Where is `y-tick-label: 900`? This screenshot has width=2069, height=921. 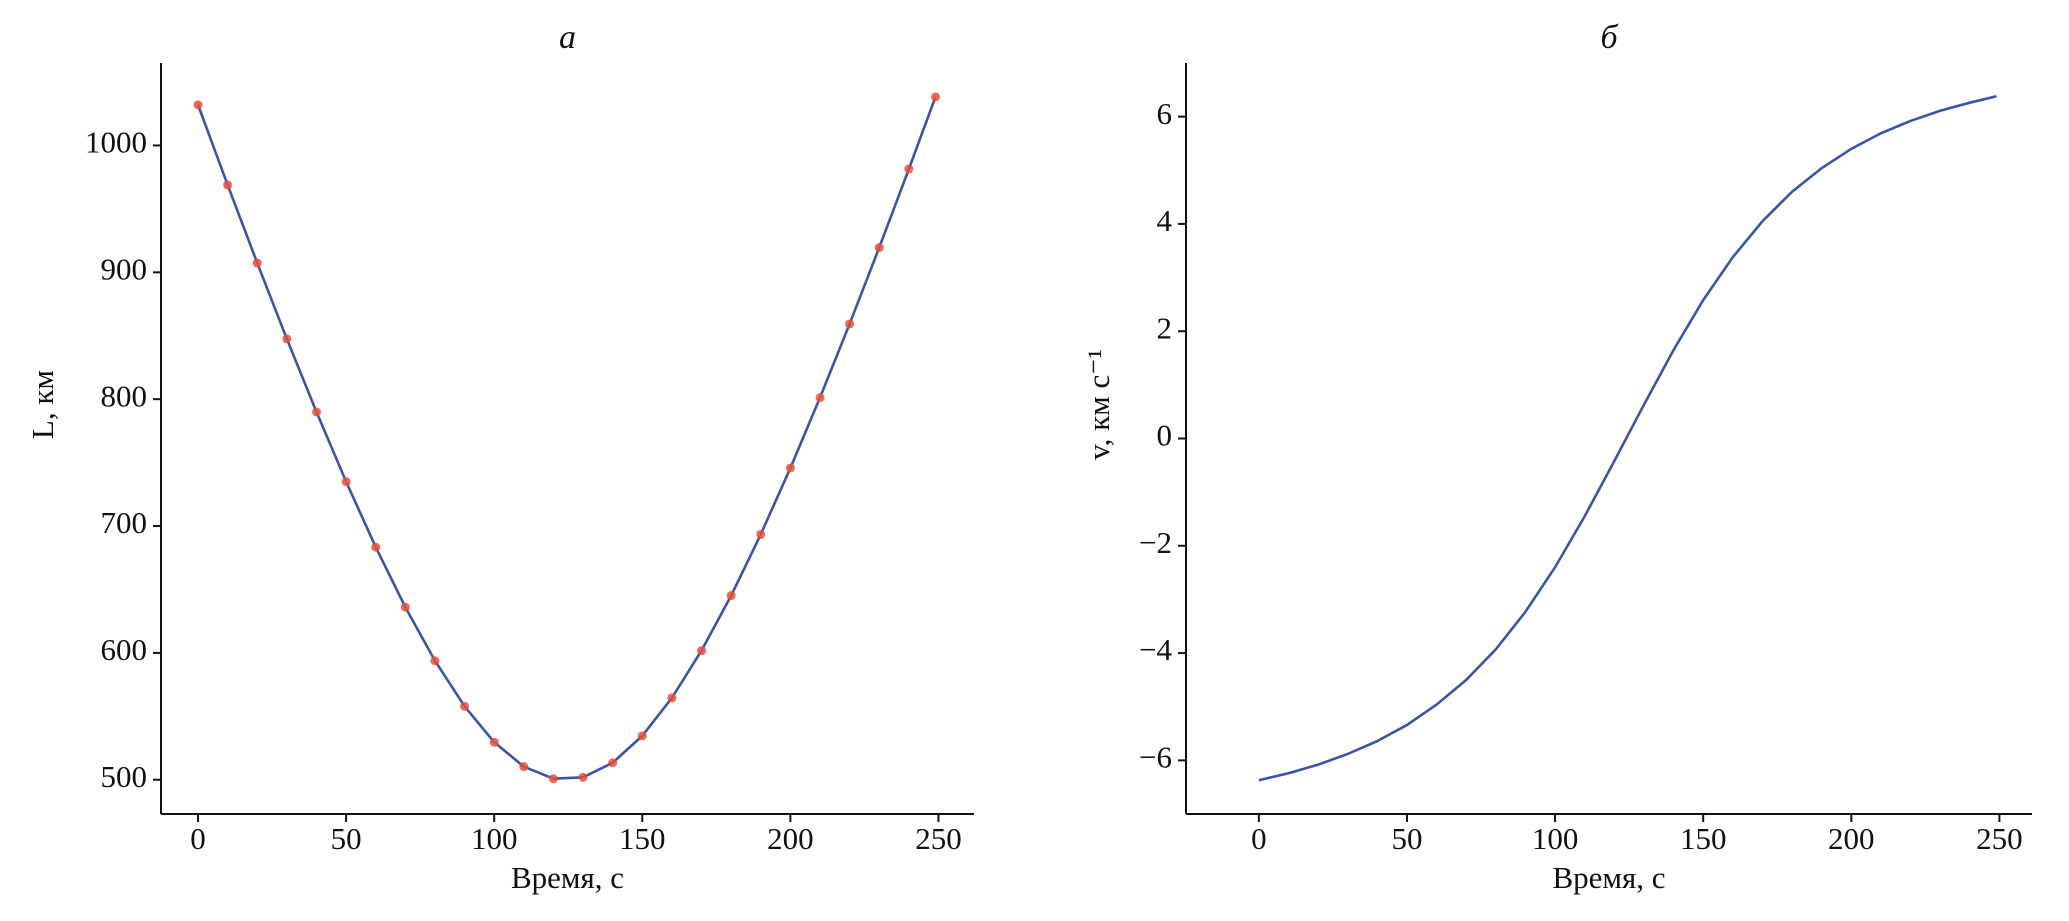 y-tick-label: 900 is located at coordinates (124, 268).